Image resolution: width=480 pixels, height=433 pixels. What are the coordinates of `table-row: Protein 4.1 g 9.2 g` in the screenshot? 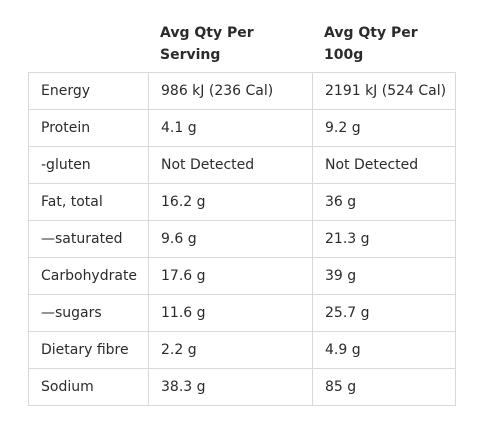 It's located at (242, 128).